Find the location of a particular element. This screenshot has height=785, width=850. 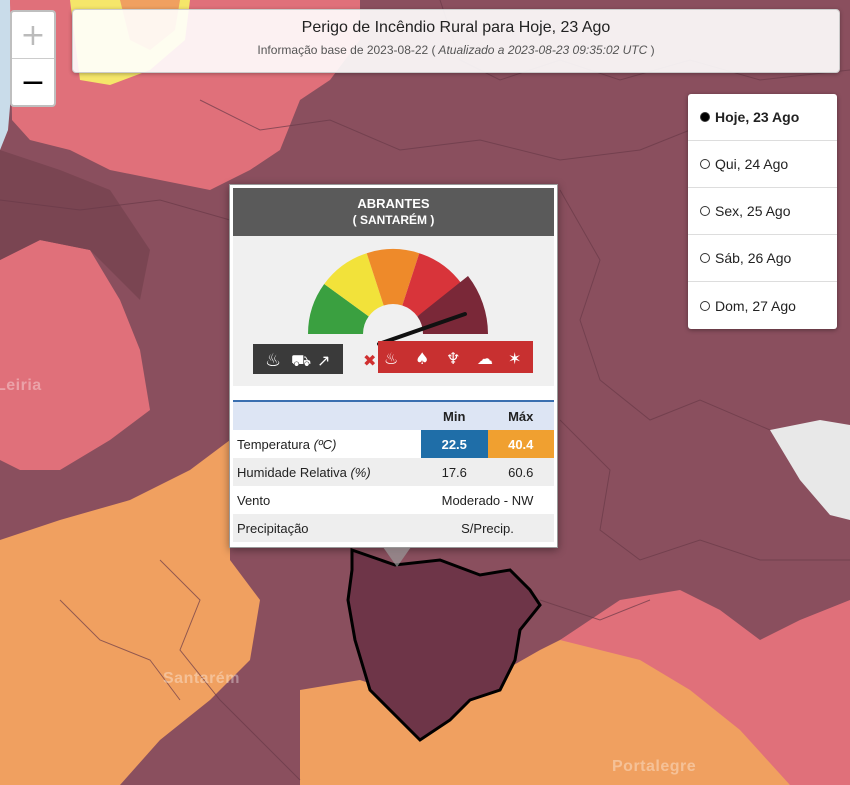

temp-min: 22.5 is located at coordinates (454, 444).